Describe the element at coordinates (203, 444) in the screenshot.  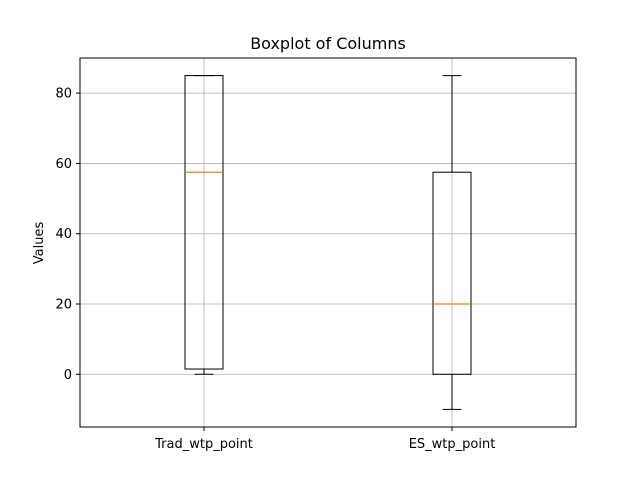
I see `x-tick-label: Trad_wtp_point` at that location.